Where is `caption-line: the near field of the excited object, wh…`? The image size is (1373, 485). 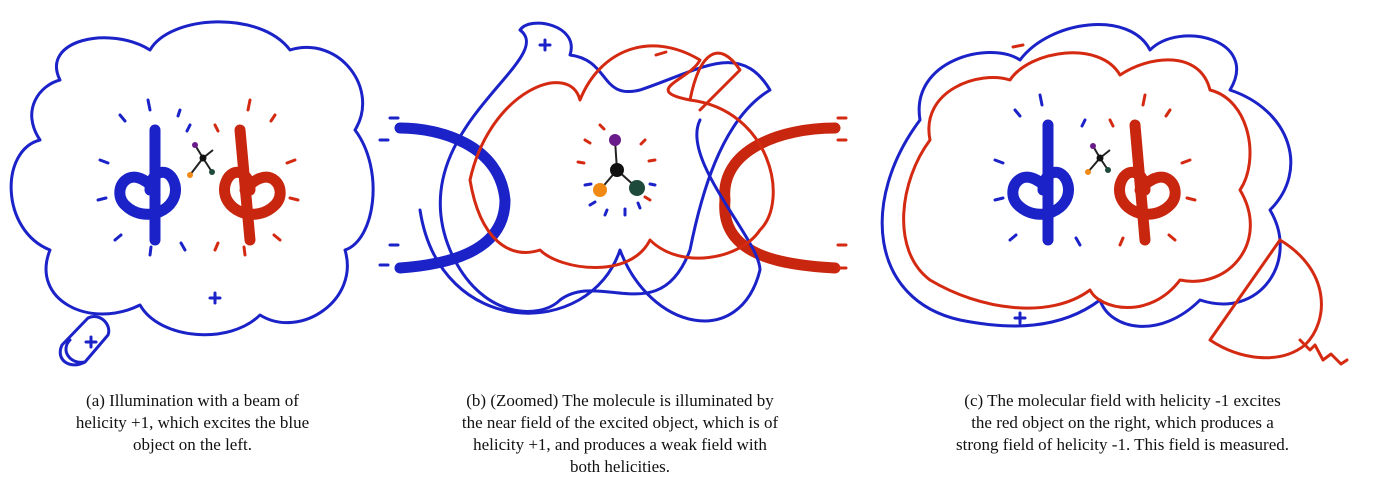
caption-line: the near field of the excited object, wh… is located at coordinates (620, 422).